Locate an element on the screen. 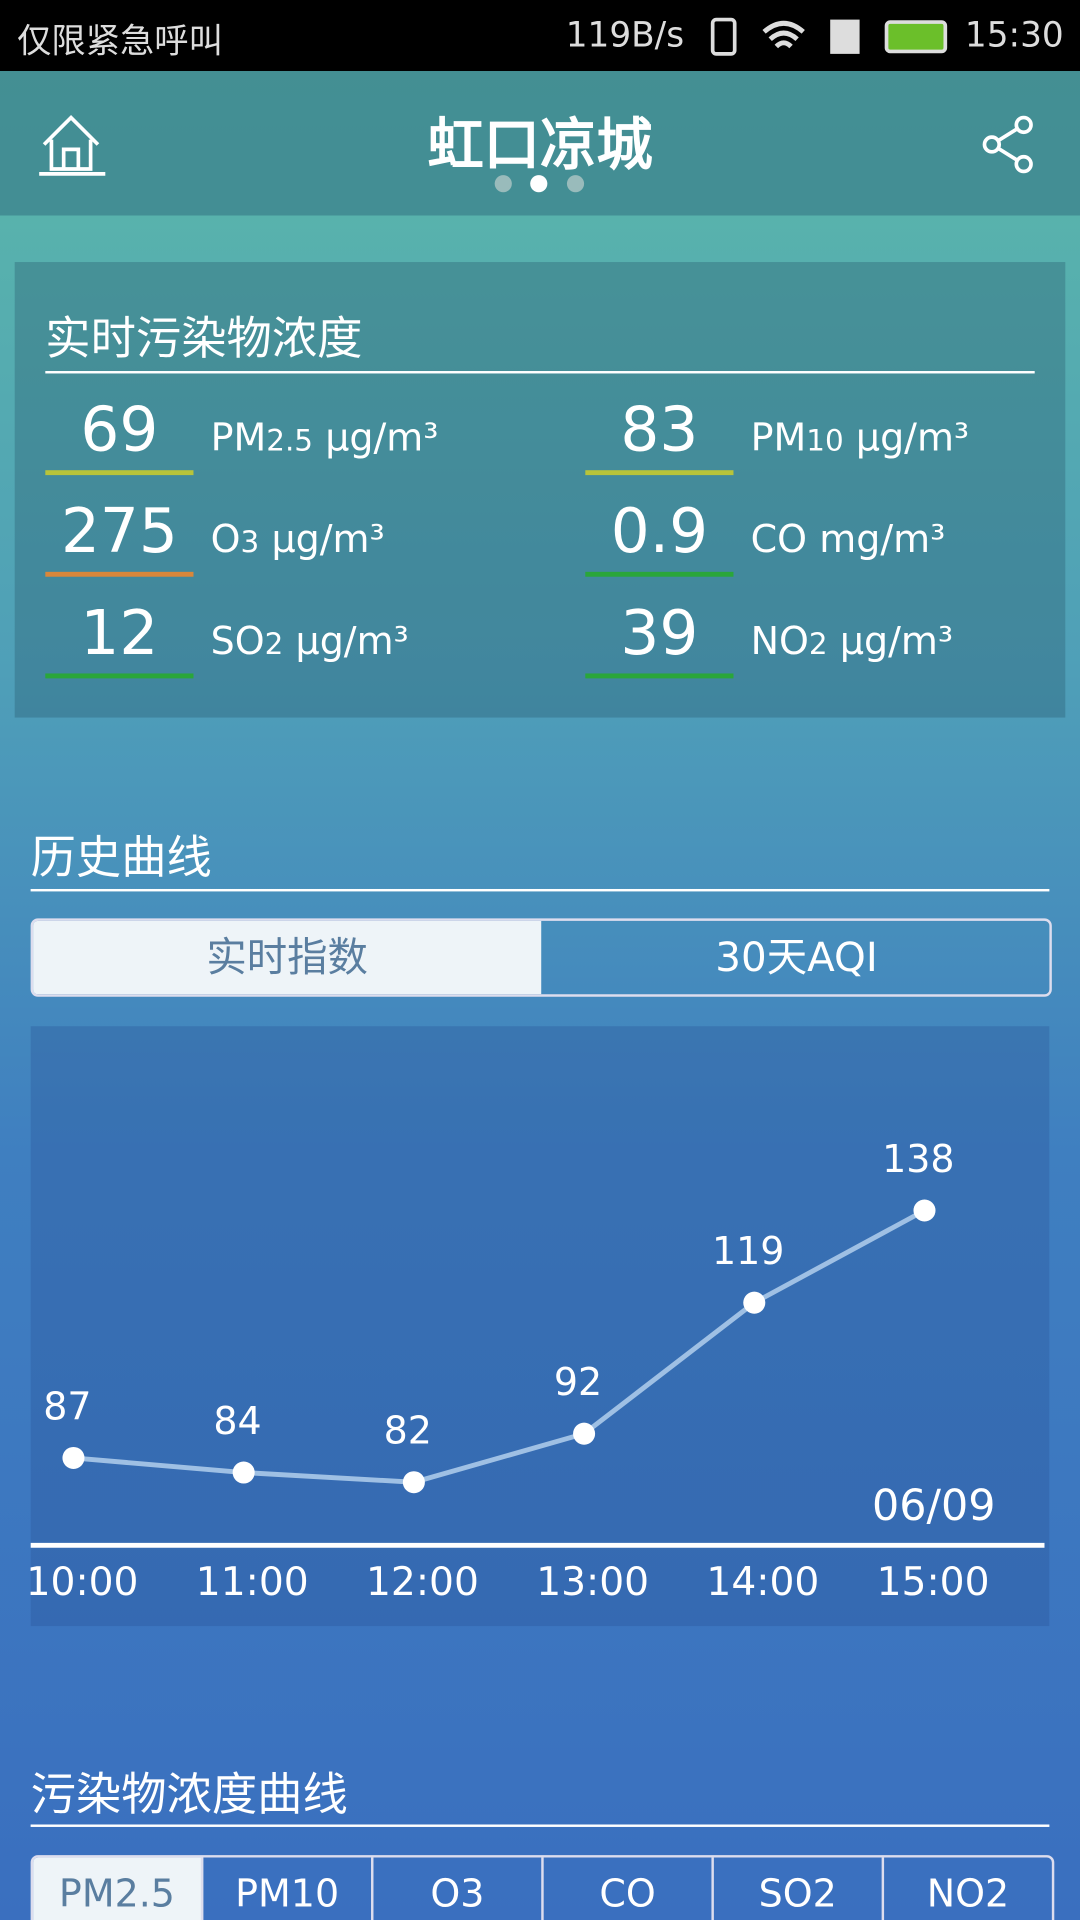 This screenshot has width=1080, height=1920. pollutant-label: PM2.5 μg/m³ is located at coordinates (325, 438).